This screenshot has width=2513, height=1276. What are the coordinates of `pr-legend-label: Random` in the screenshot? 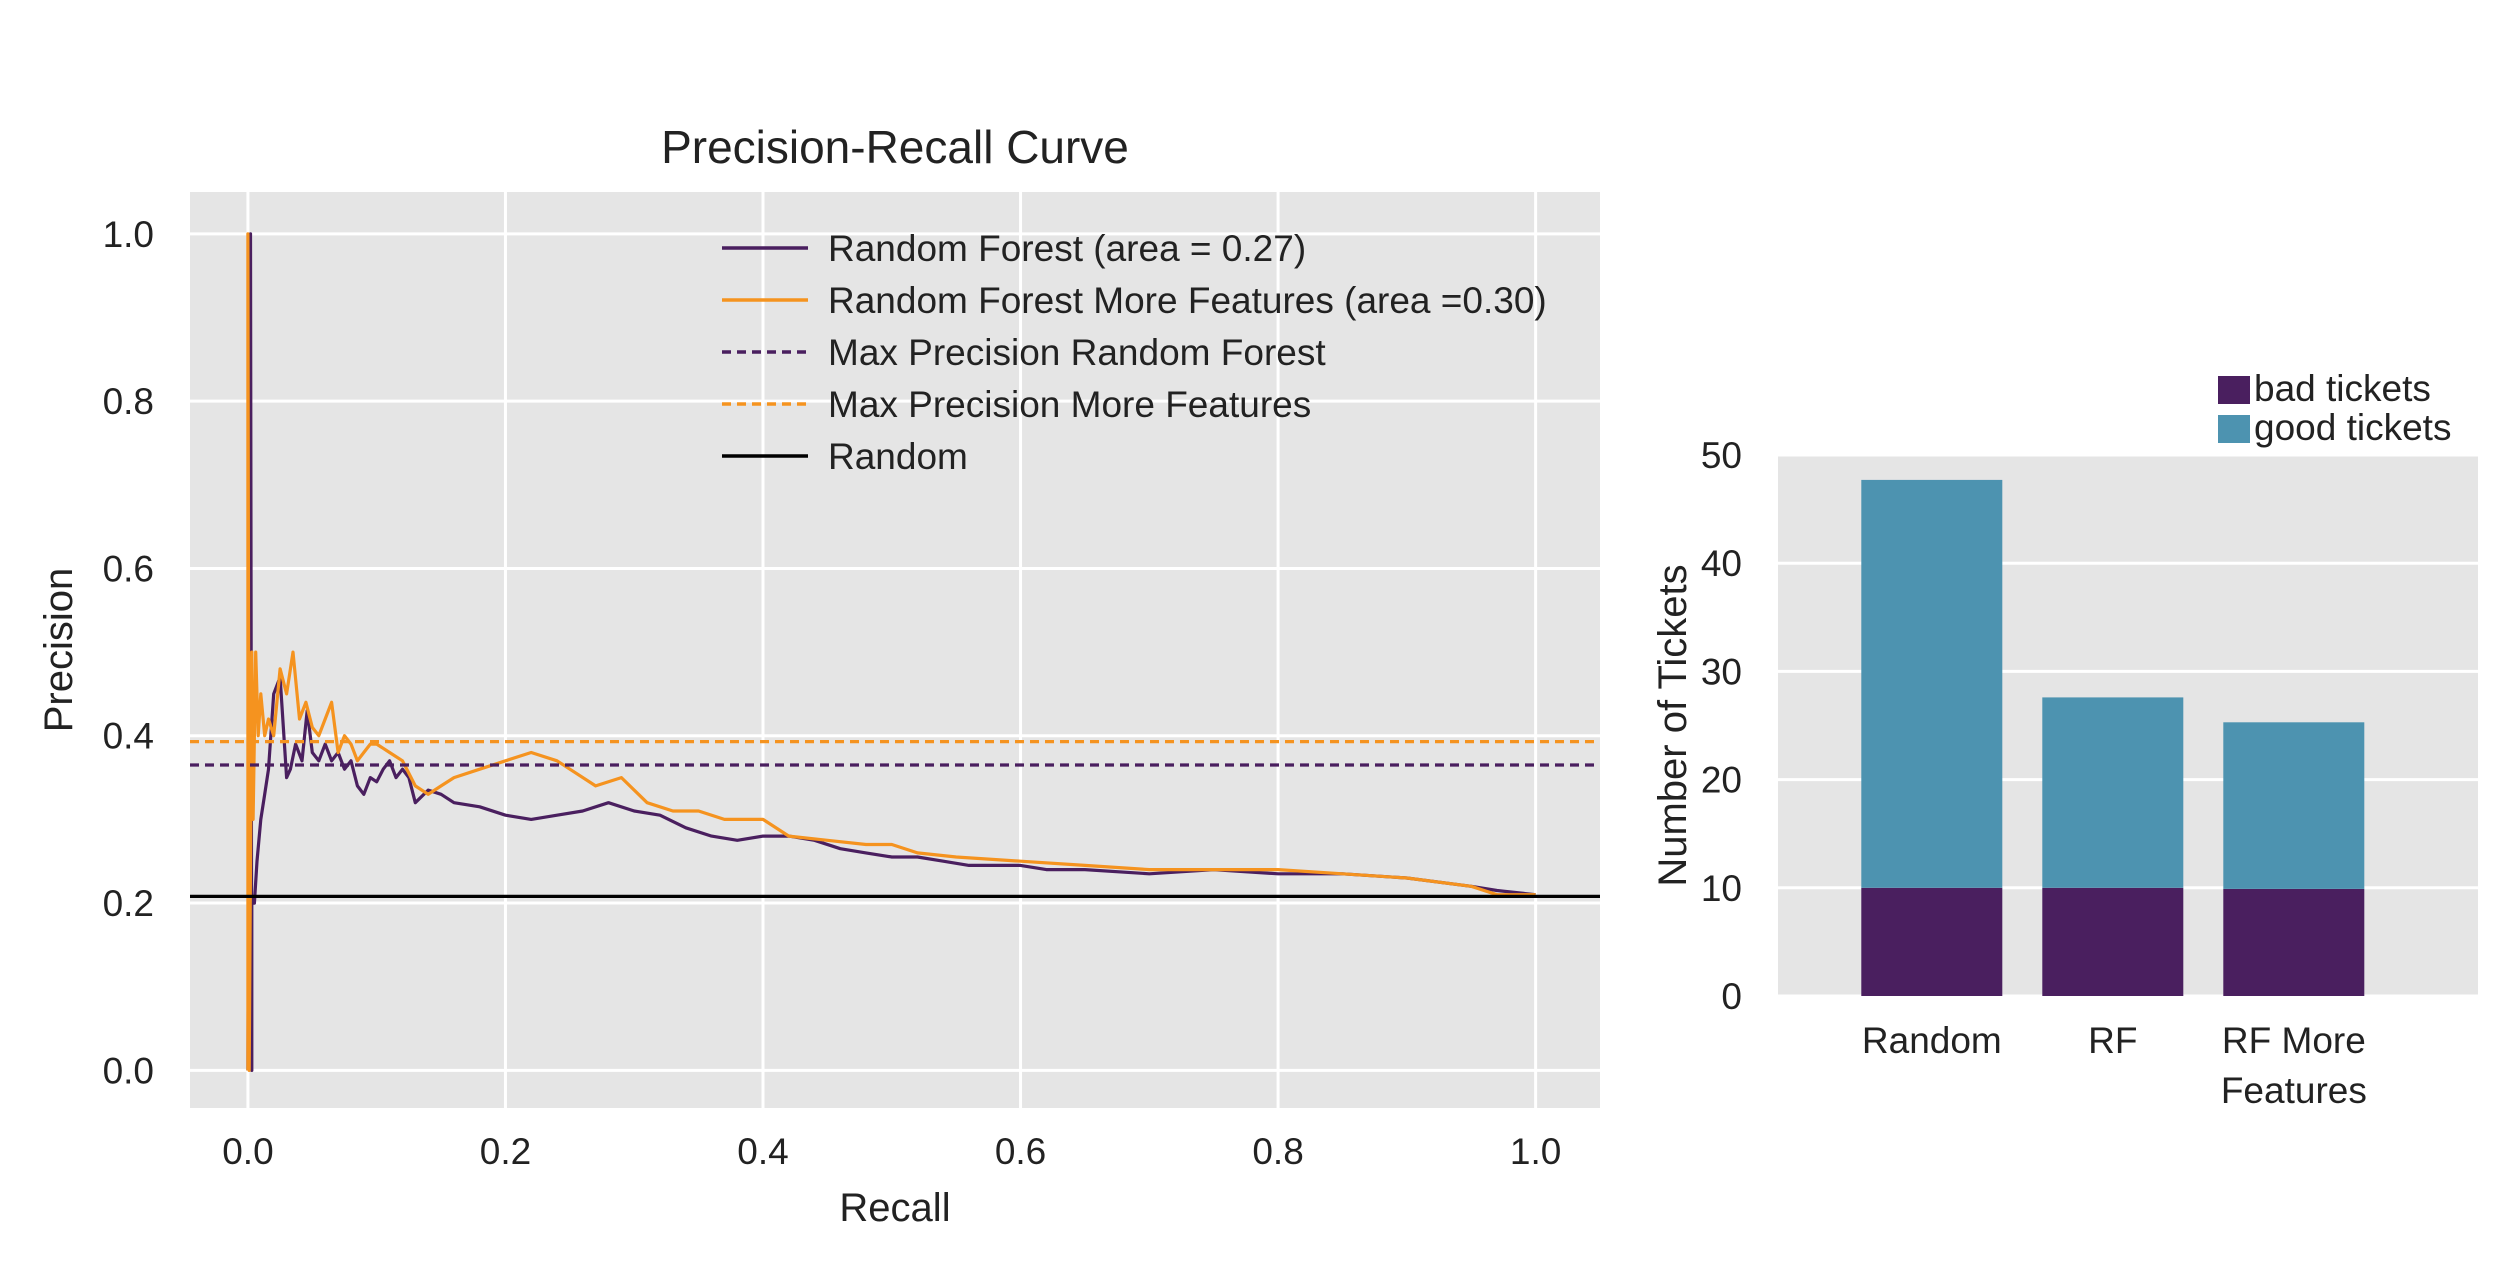 It's located at (898, 456).